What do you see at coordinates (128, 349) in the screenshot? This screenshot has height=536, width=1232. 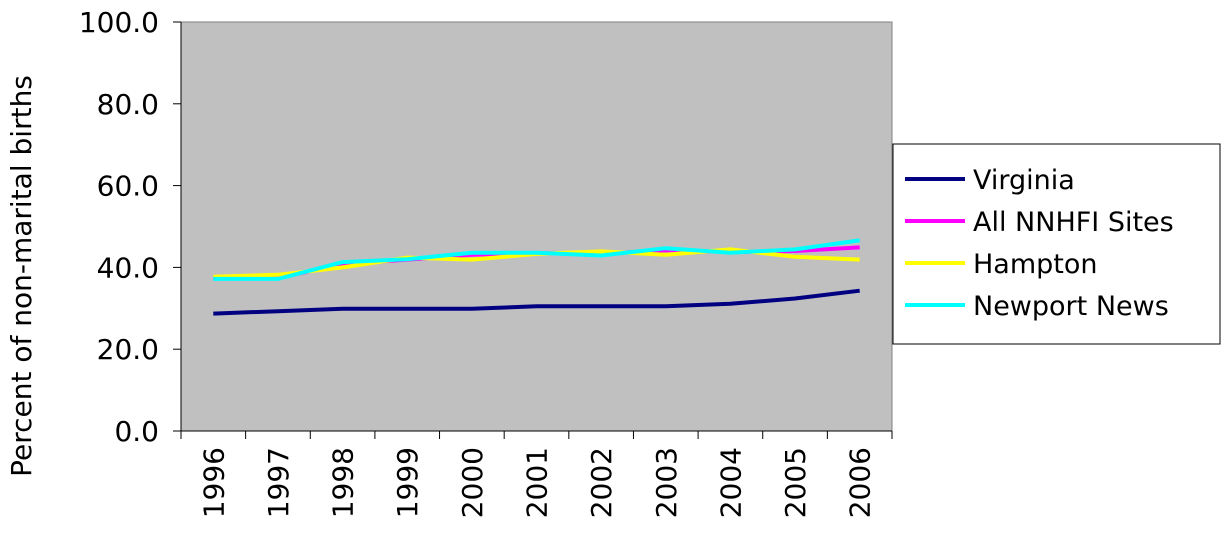 I see `y-tick-label: 20.0` at bounding box center [128, 349].